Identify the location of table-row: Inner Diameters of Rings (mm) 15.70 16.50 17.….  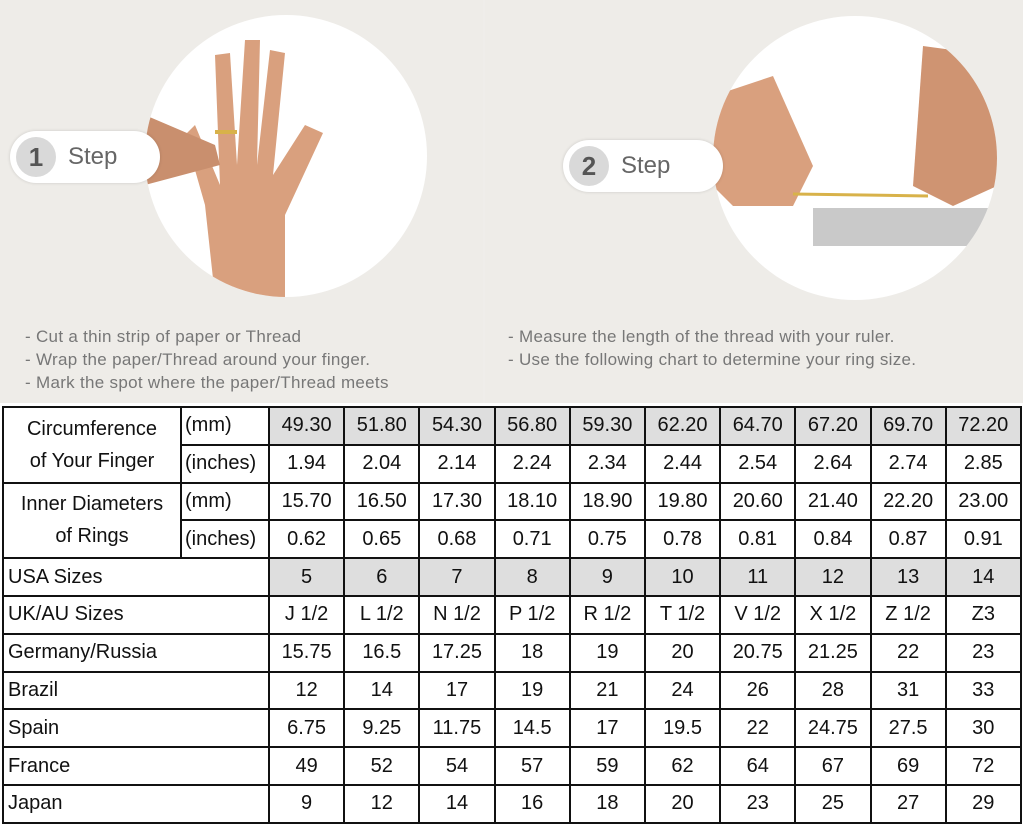
(512, 520).